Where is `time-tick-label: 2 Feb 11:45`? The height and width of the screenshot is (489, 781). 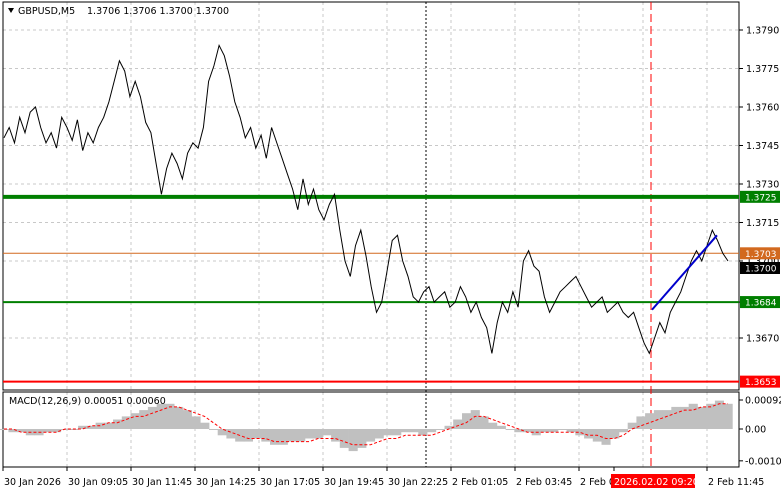
time-tick-label: 2 Feb 11:45 is located at coordinates (736, 482).